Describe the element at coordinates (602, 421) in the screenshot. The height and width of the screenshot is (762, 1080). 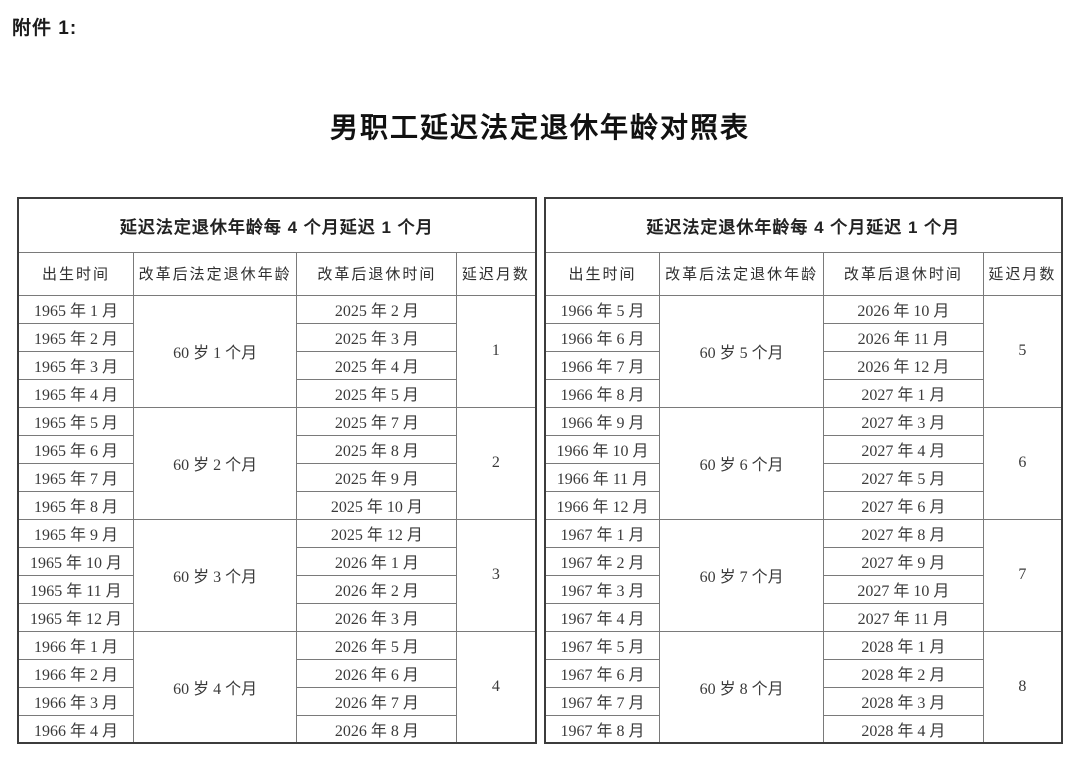
I see `birth-month-cell: 1966 年 9 月` at that location.